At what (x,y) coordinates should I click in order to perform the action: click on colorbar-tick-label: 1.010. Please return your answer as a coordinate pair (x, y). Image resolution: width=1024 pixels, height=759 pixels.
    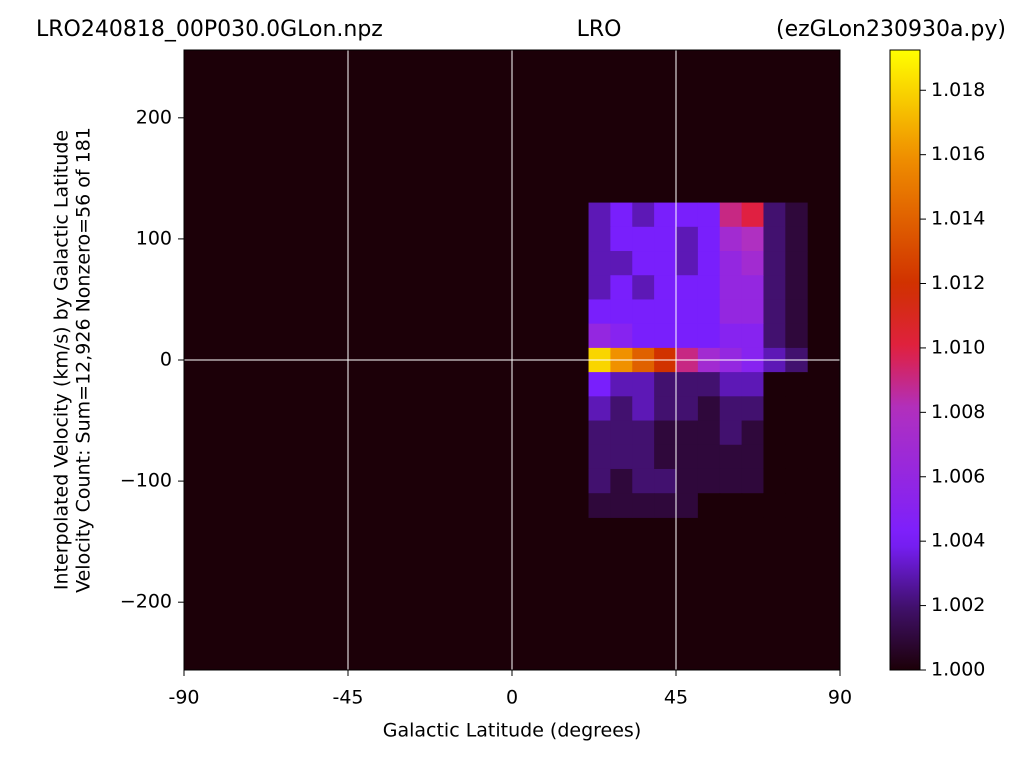
    Looking at the image, I should click on (958, 347).